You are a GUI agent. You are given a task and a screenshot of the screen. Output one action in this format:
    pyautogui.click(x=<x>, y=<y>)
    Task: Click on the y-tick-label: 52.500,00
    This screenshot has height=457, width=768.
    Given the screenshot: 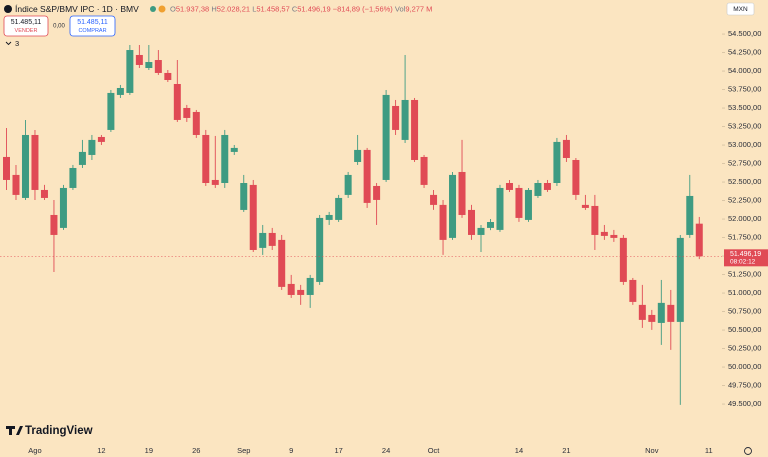 What is the action you would take?
    pyautogui.click(x=744, y=181)
    